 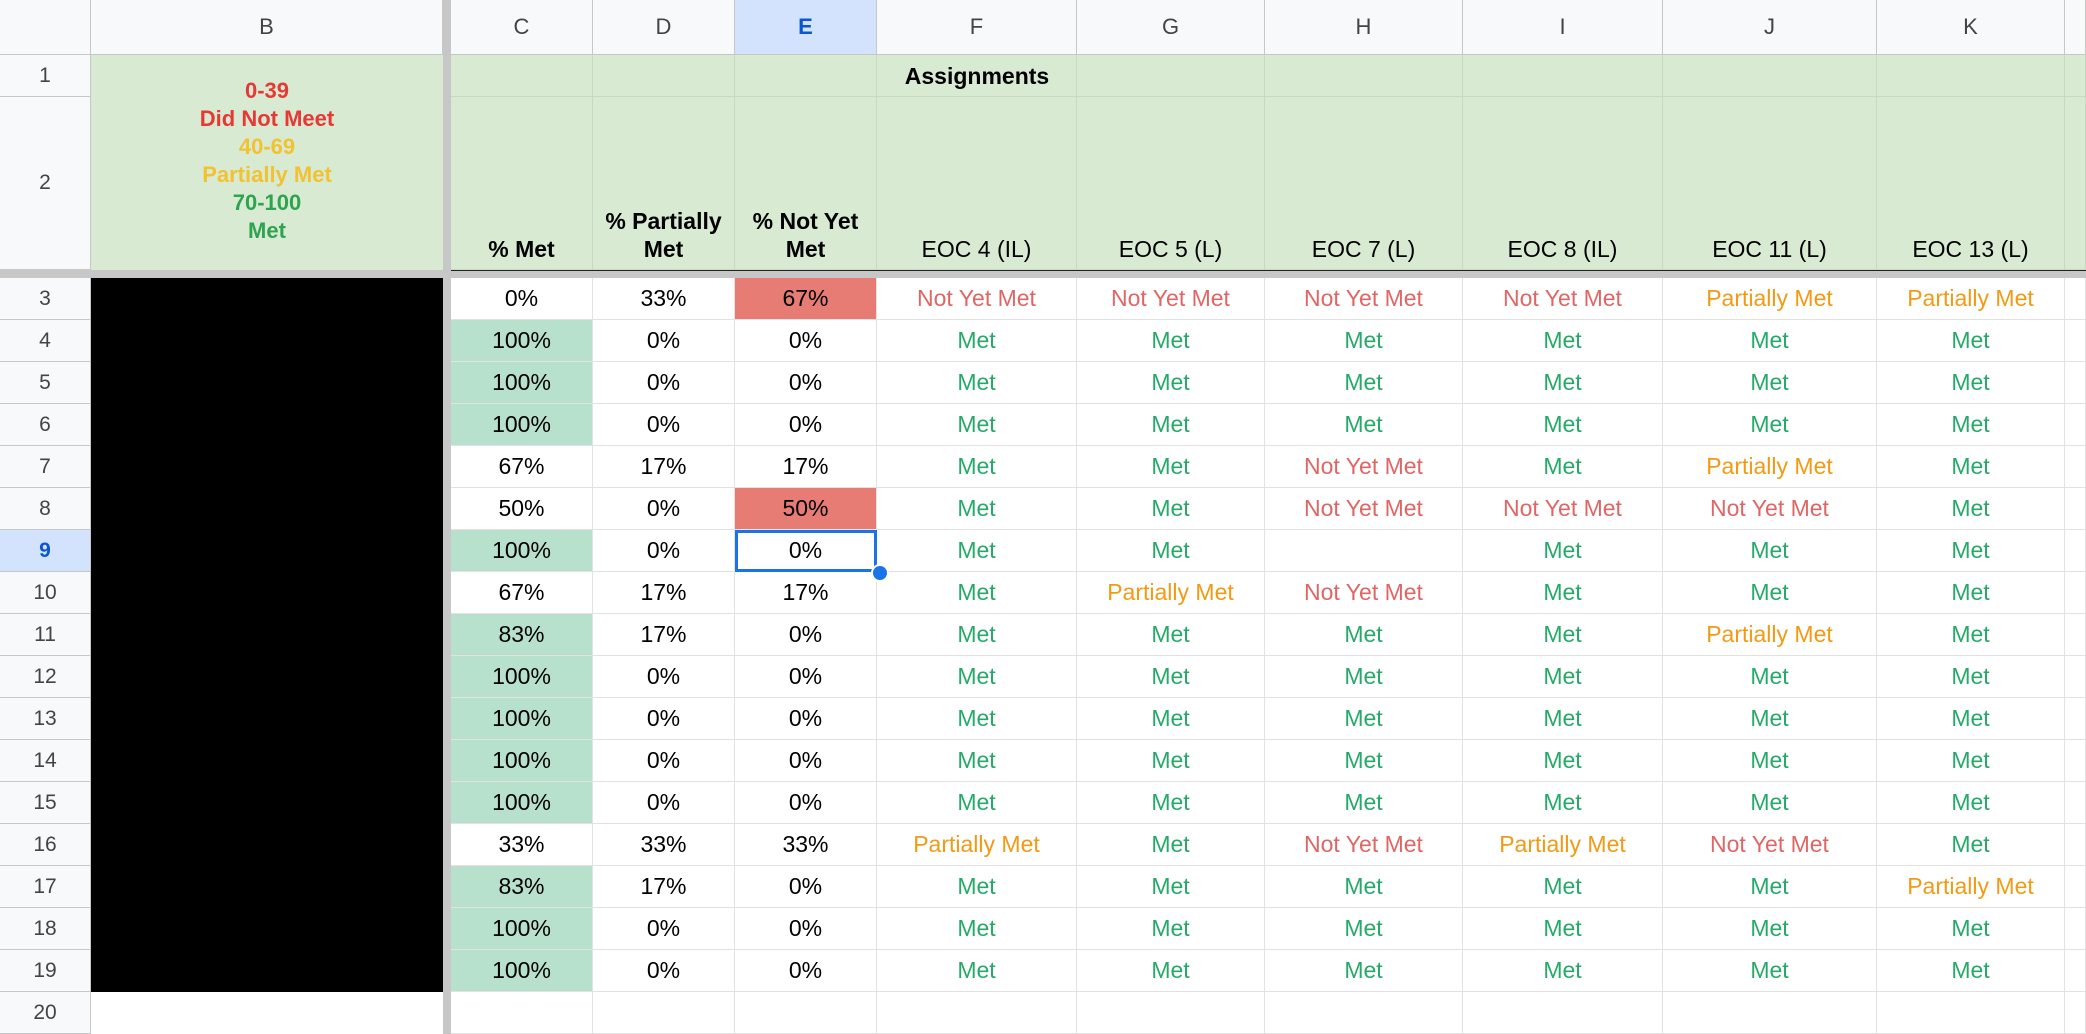 I want to click on cell-g16: Met, so click(x=1171, y=845).